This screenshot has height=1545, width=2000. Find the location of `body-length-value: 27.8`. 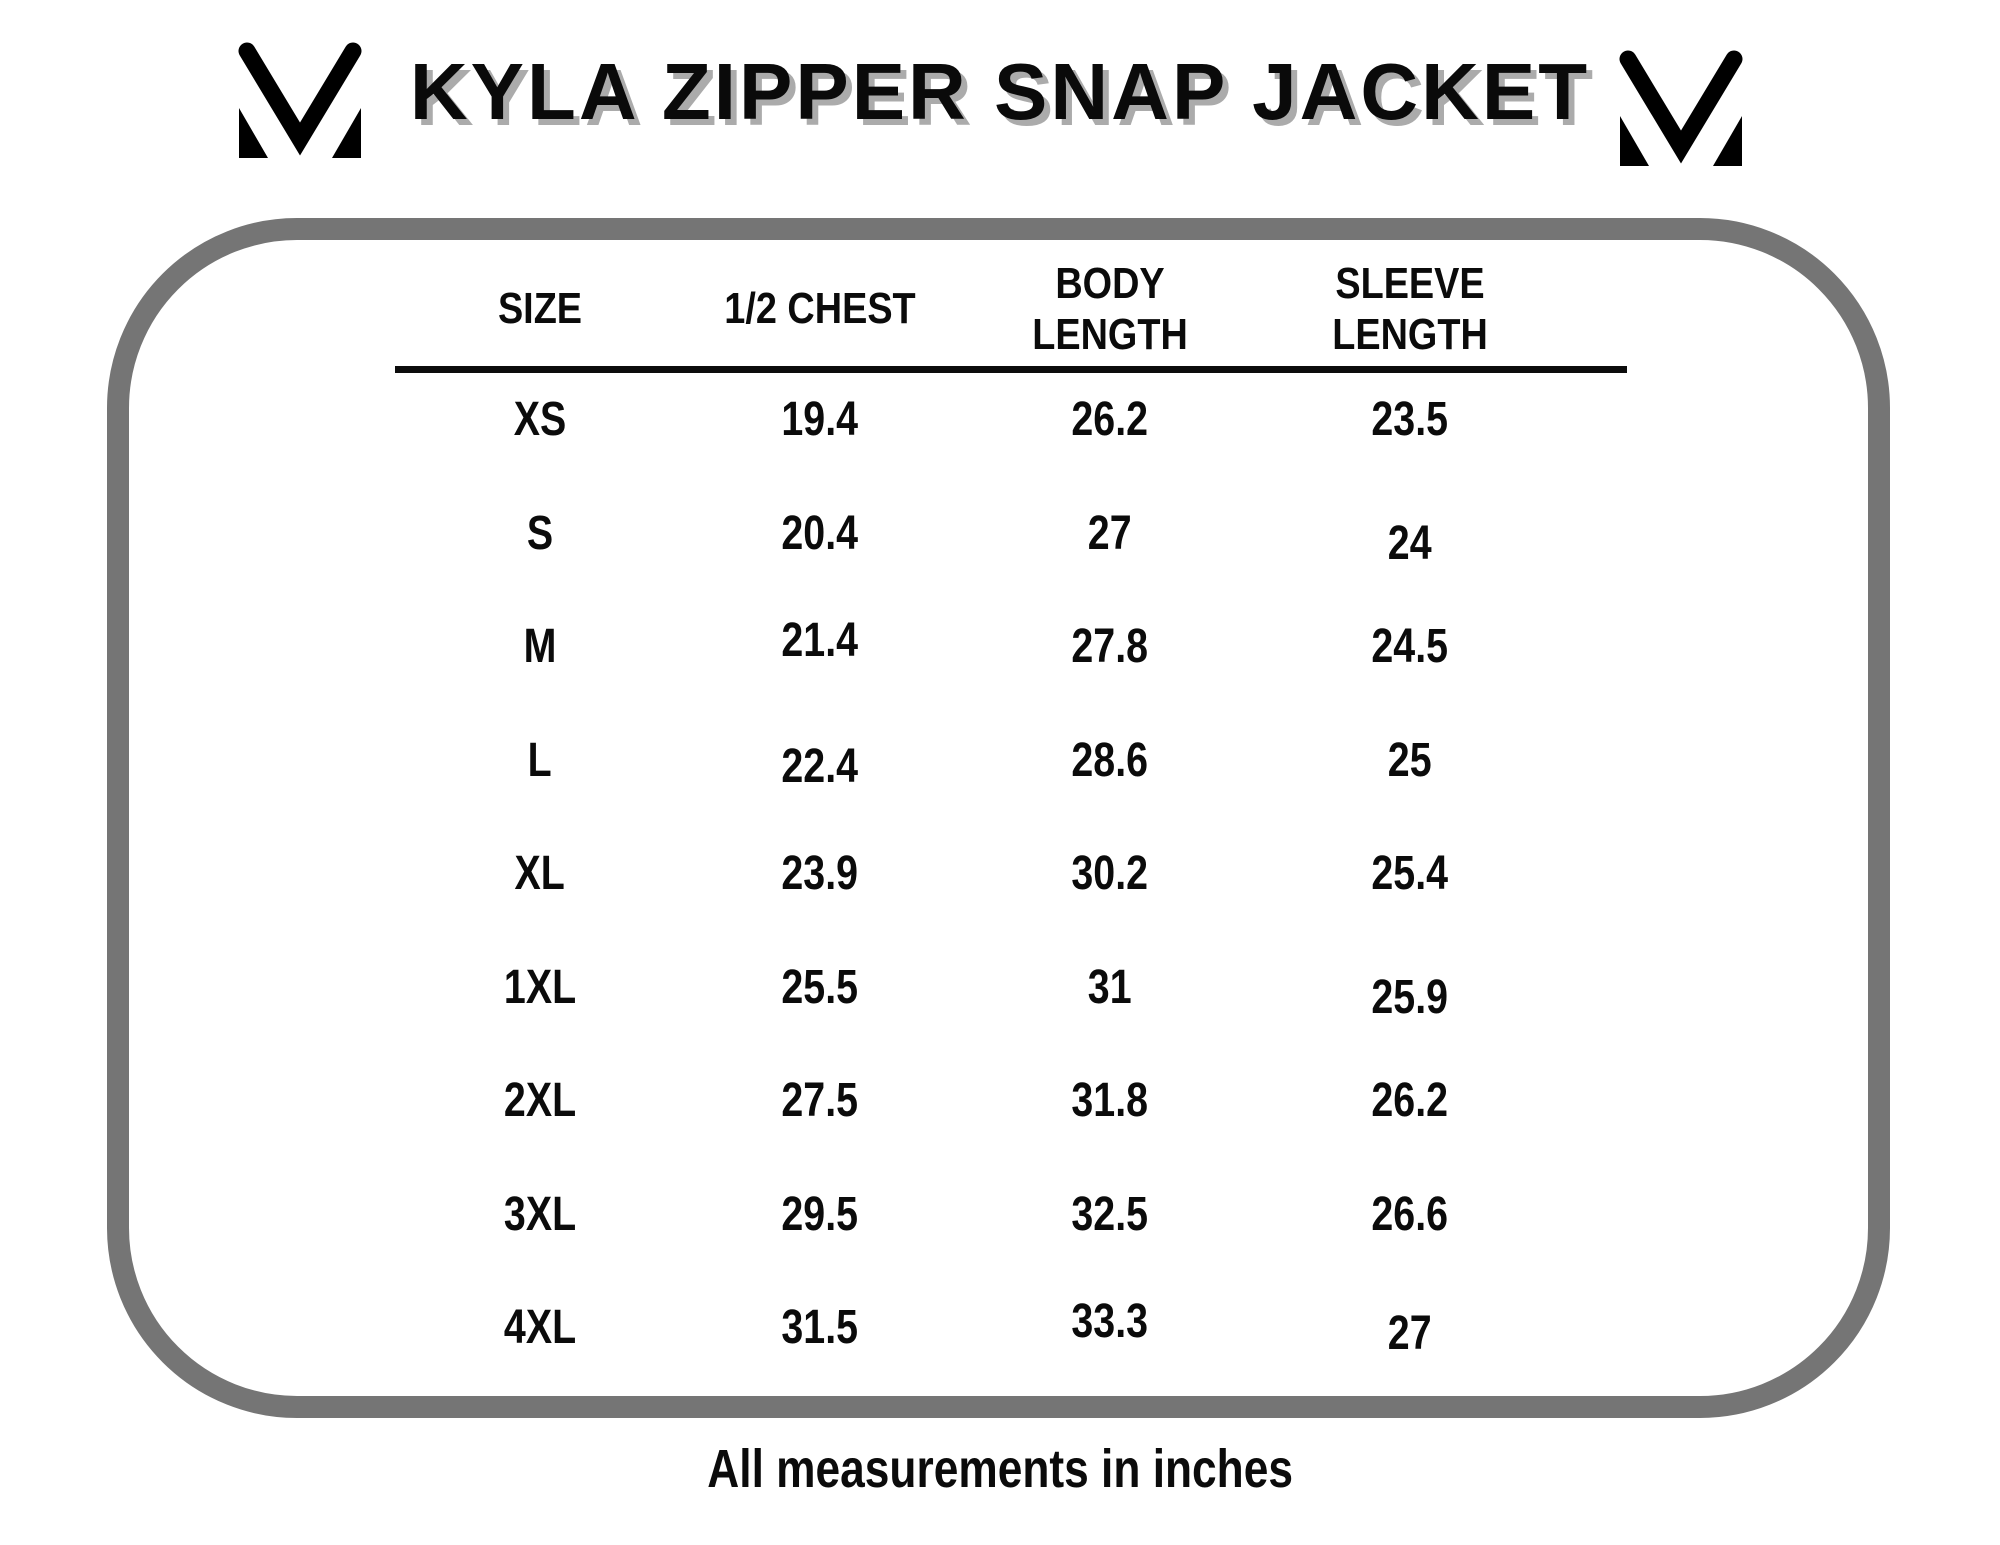

body-length-value: 27.8 is located at coordinates (1110, 647).